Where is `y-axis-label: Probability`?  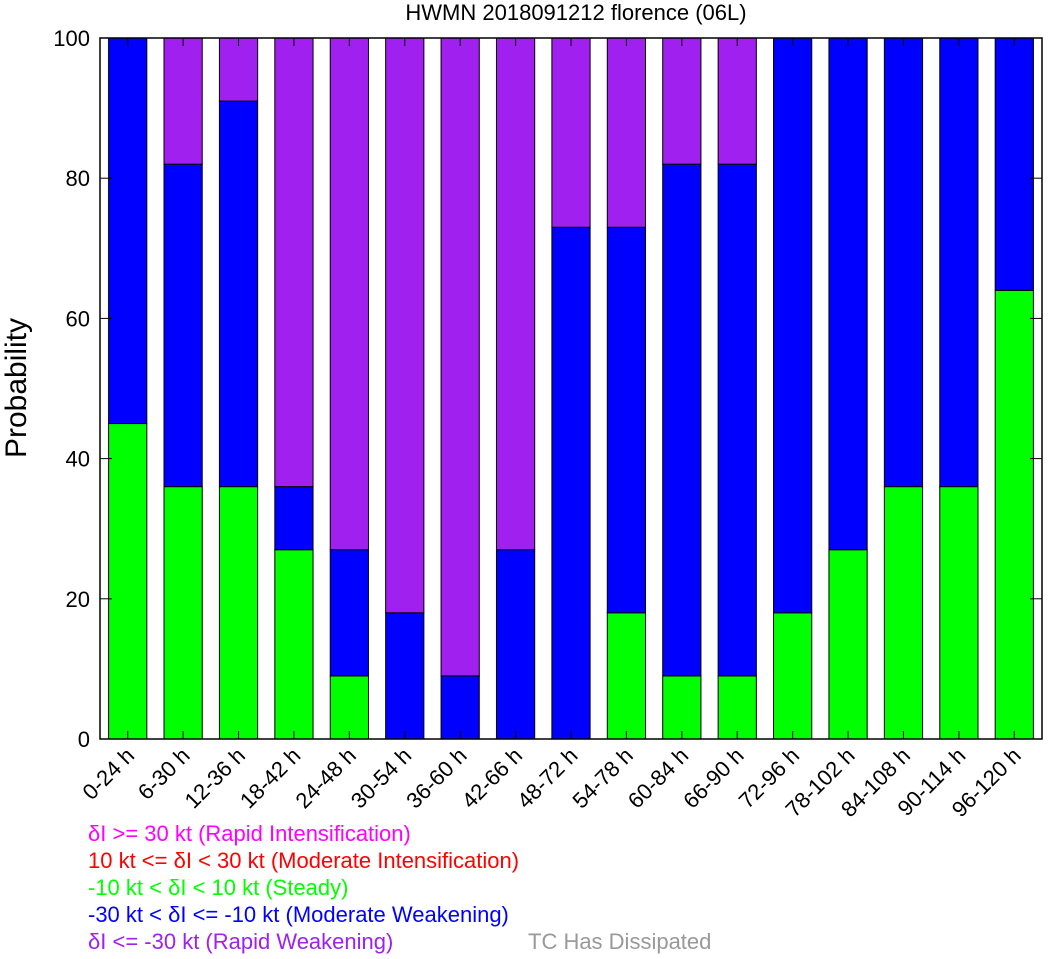 y-axis-label: Probability is located at coordinates (16, 388).